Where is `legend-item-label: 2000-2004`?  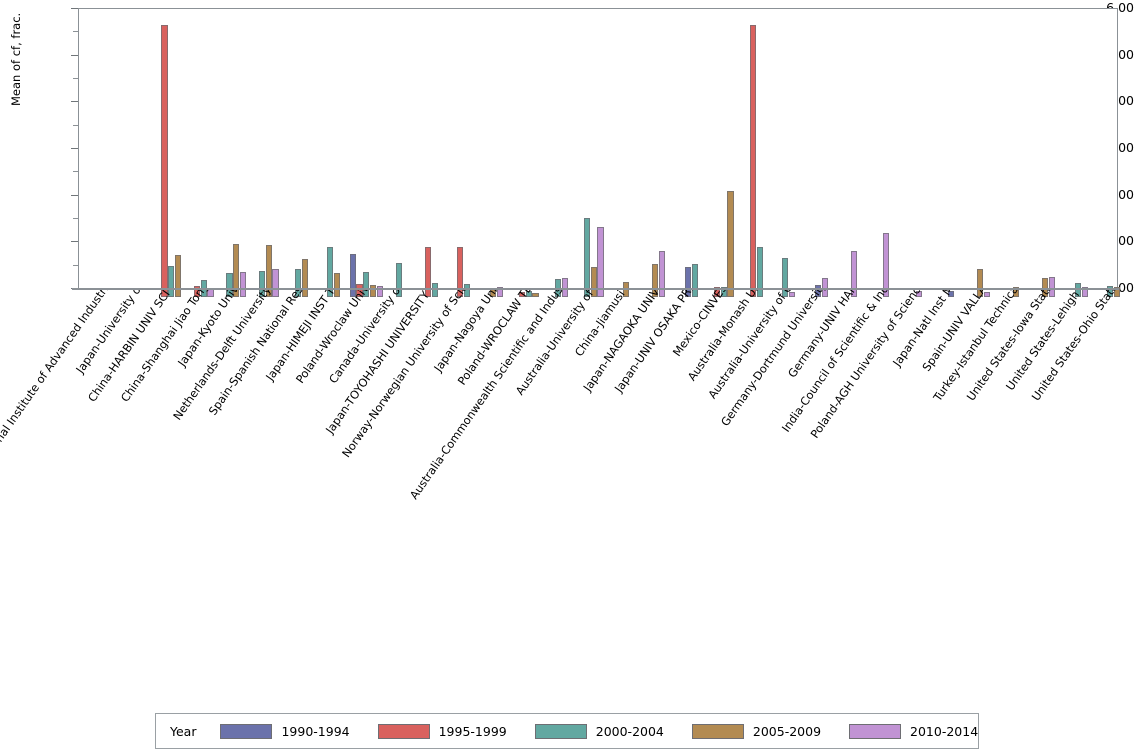 legend-item-label: 2000-2004 is located at coordinates (629, 731).